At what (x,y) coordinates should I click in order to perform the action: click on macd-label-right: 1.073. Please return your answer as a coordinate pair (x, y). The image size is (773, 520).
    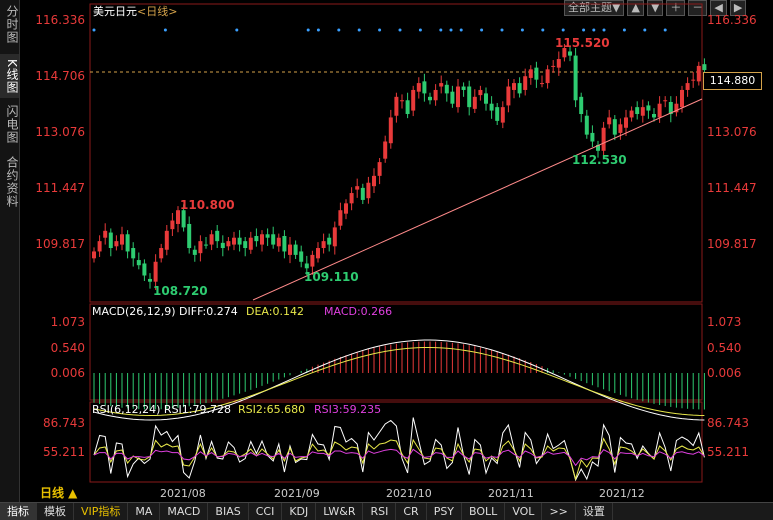
    Looking at the image, I should click on (724, 322).